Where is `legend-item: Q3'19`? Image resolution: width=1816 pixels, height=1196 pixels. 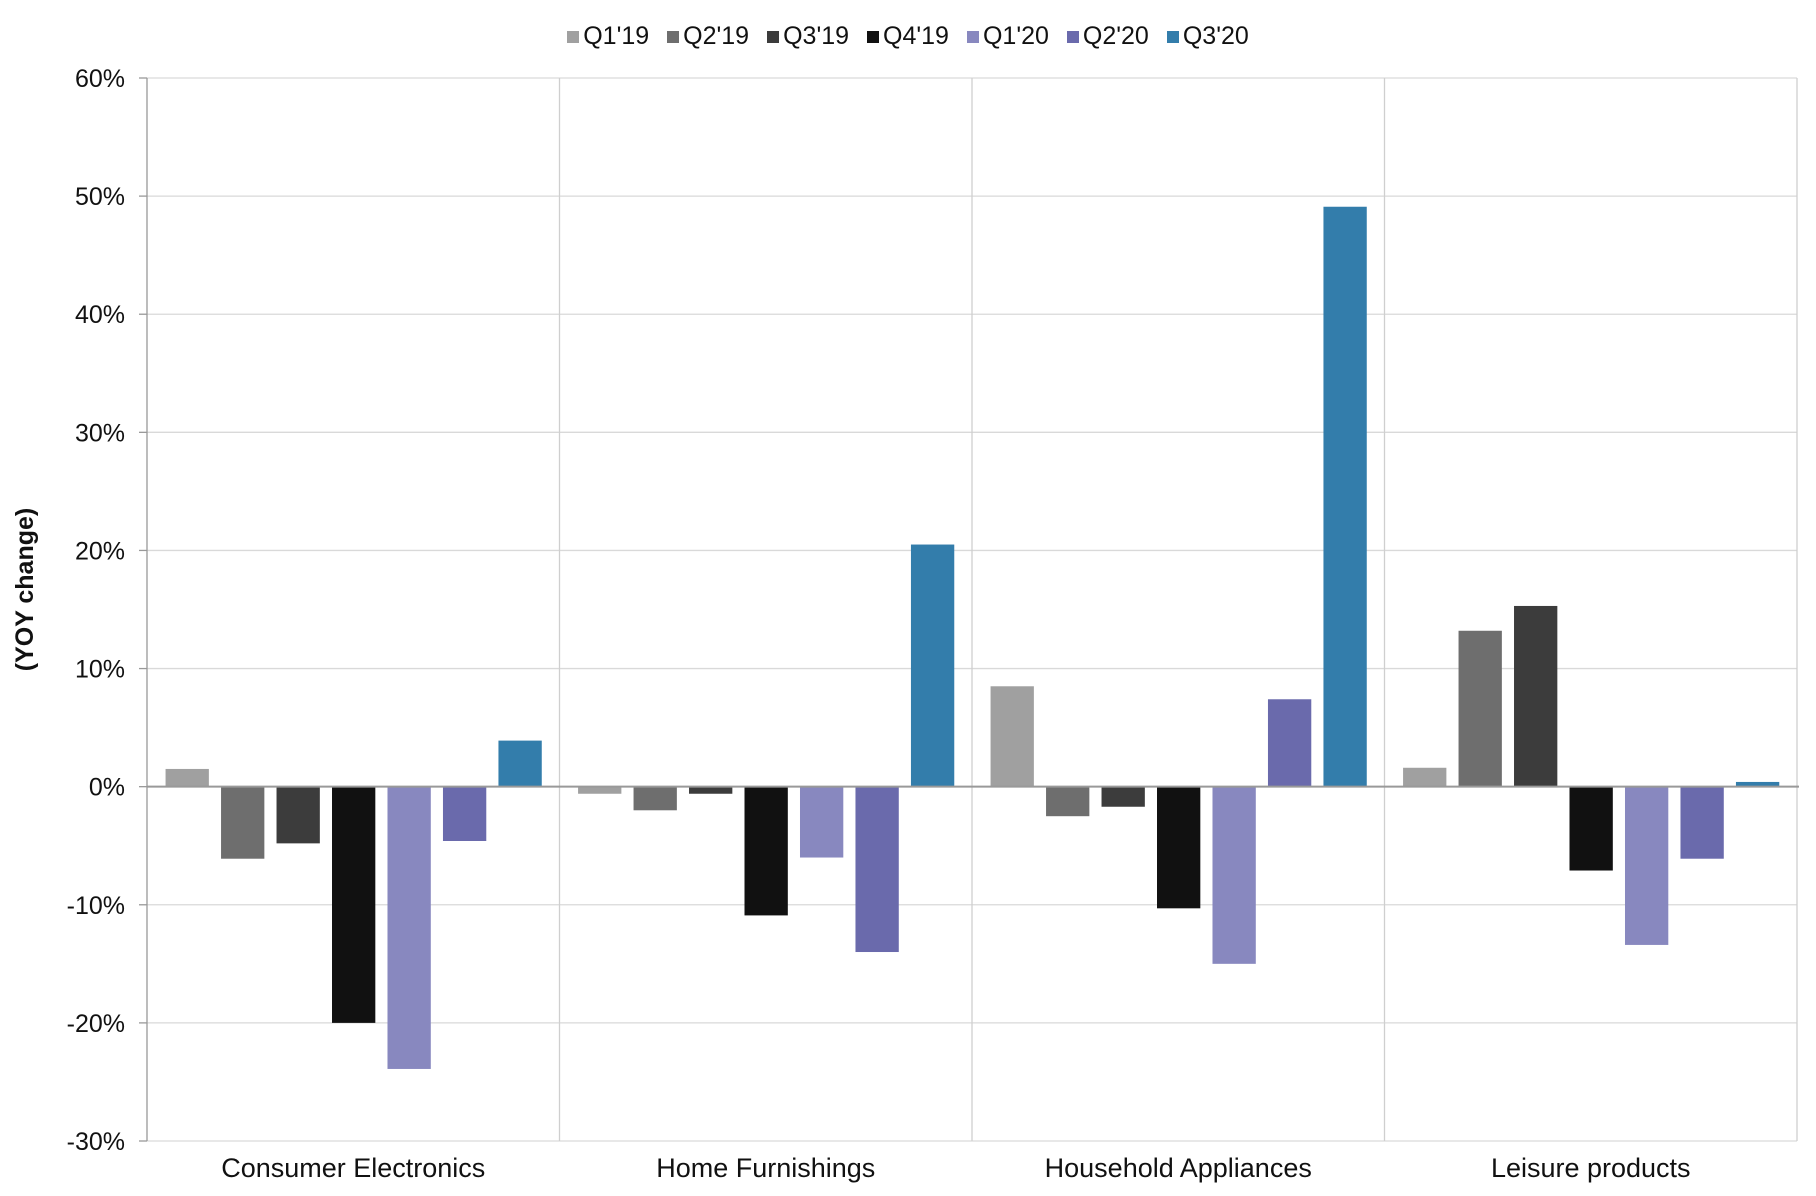 legend-item: Q3'19 is located at coordinates (808, 36).